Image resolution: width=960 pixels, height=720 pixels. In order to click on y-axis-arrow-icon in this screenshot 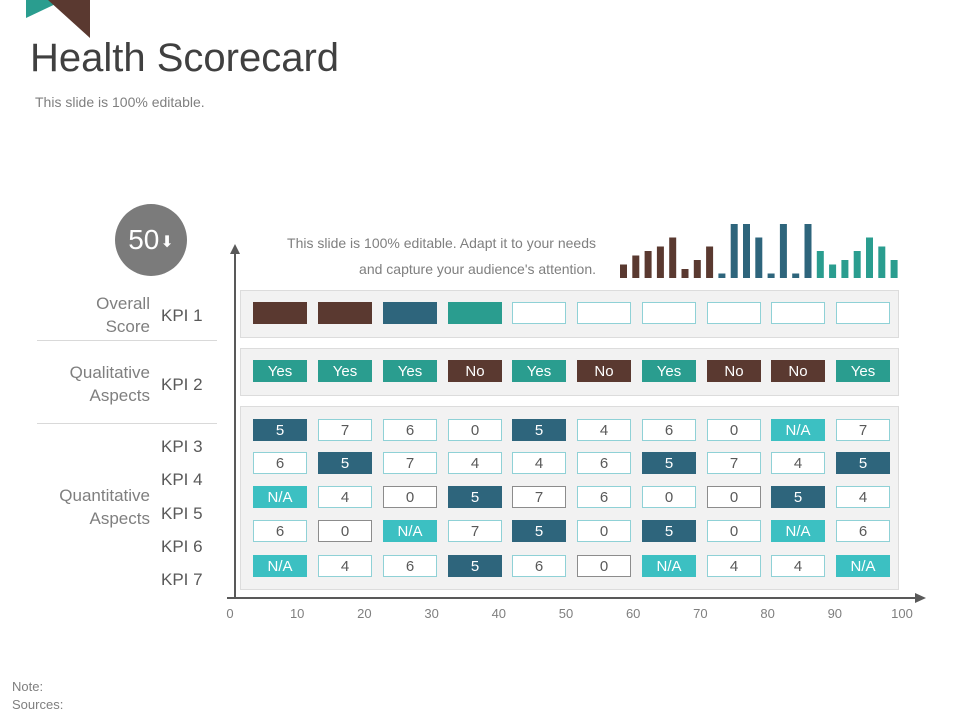, I will do `click(235, 249)`.